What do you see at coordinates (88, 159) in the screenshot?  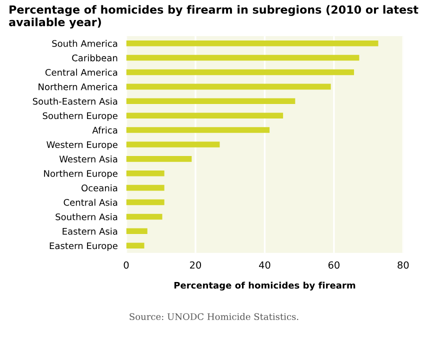 I see `y-tick-label: Western Asia` at bounding box center [88, 159].